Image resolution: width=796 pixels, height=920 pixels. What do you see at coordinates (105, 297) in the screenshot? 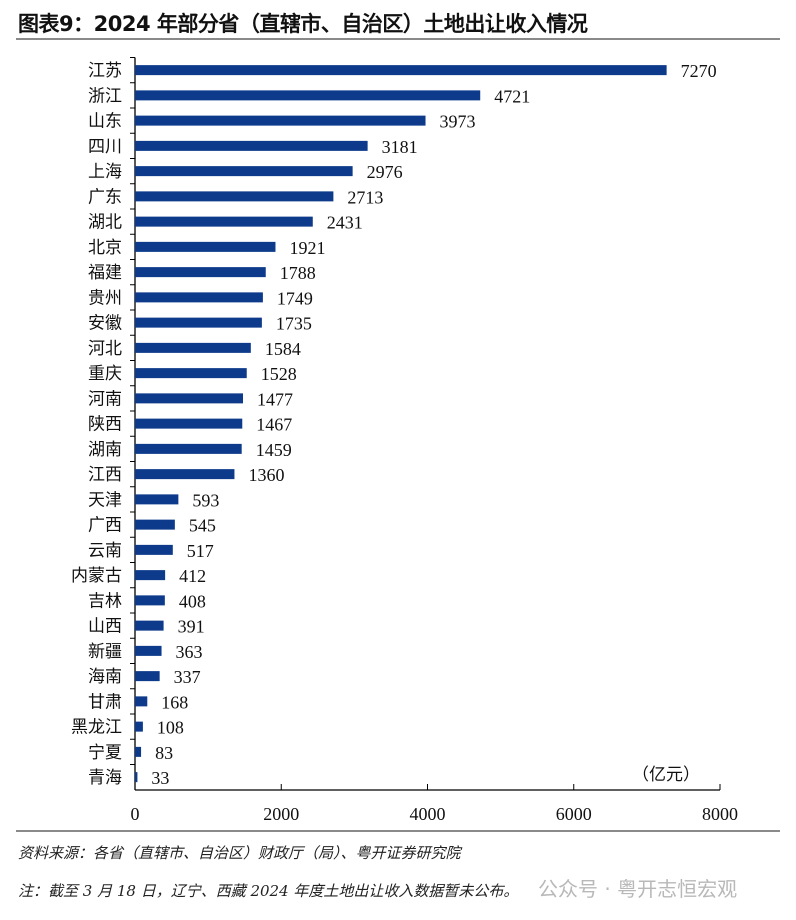
I see `category-label: 贵州` at bounding box center [105, 297].